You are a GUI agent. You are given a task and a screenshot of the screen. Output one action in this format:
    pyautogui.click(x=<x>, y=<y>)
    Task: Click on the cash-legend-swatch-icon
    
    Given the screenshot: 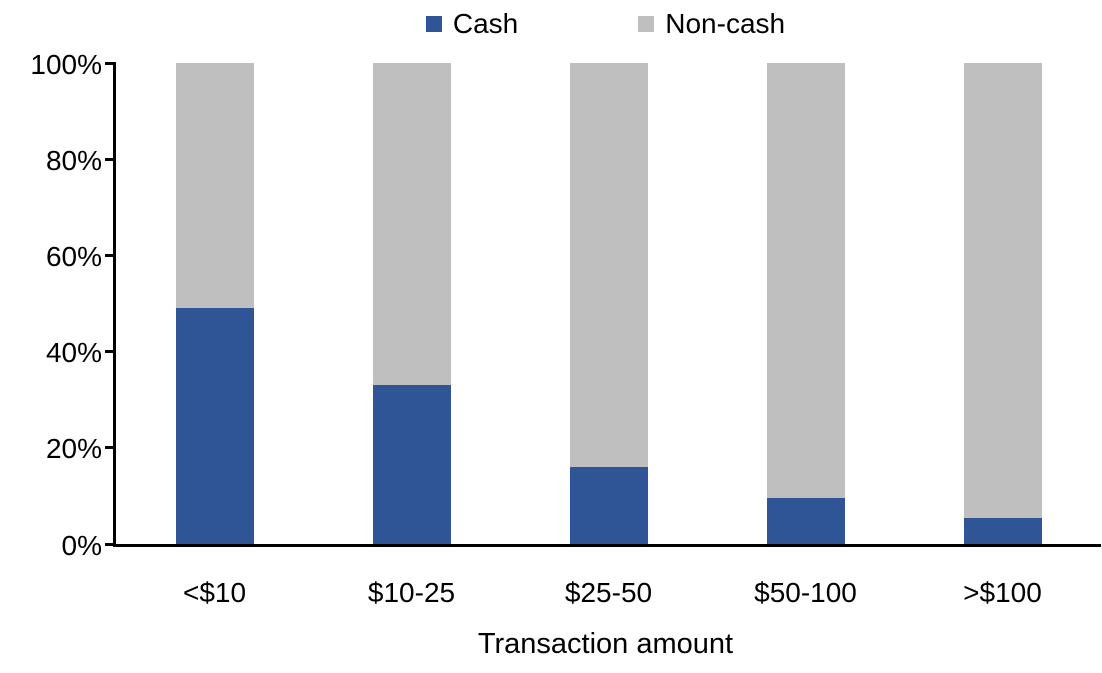 What is the action you would take?
    pyautogui.click(x=433, y=24)
    